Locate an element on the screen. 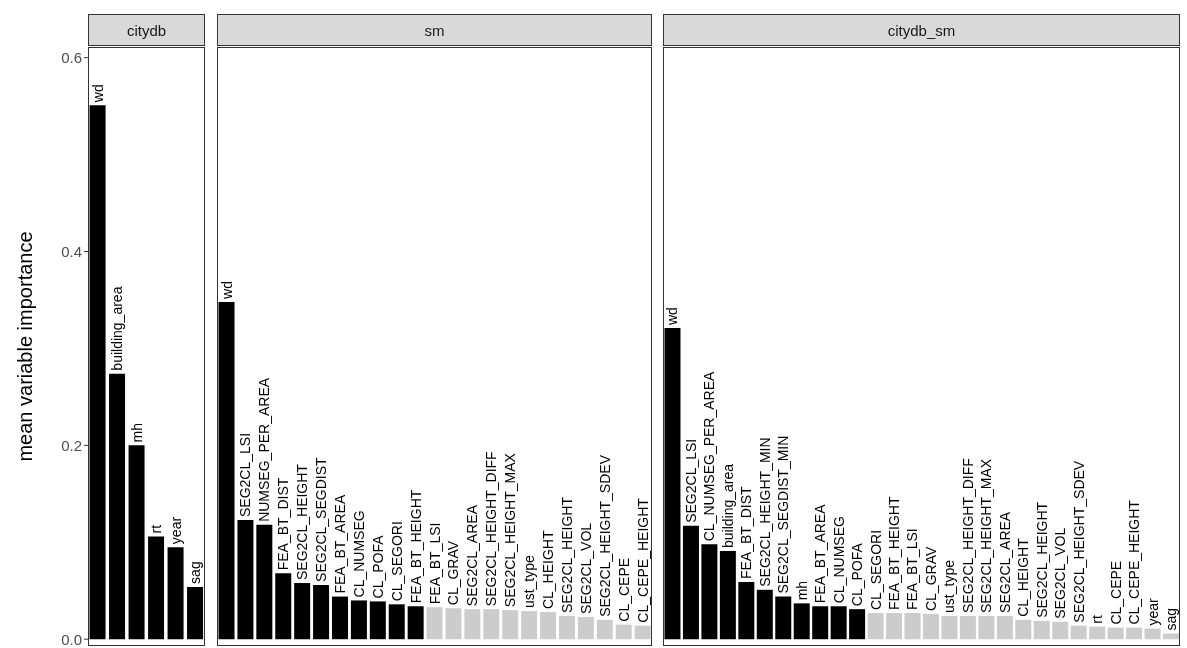 The height and width of the screenshot is (648, 1187). category-label: SEG2CL_SEGDIST_MIN is located at coordinates (783, 514).